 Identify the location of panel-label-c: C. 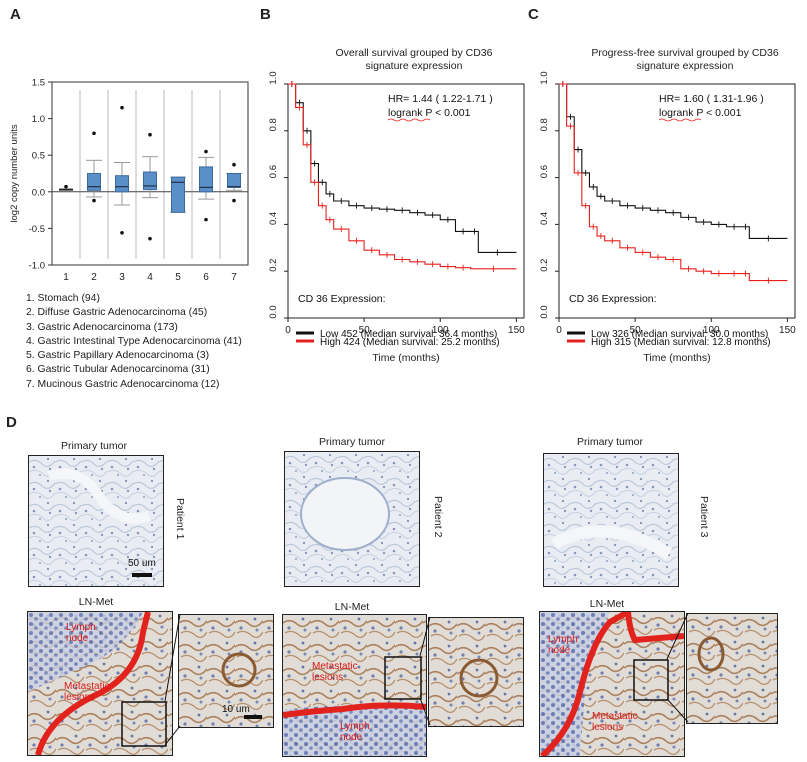
(533, 14).